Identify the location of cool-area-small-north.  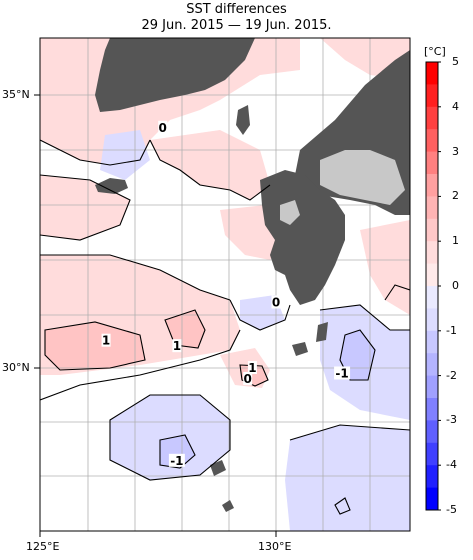
(125, 155).